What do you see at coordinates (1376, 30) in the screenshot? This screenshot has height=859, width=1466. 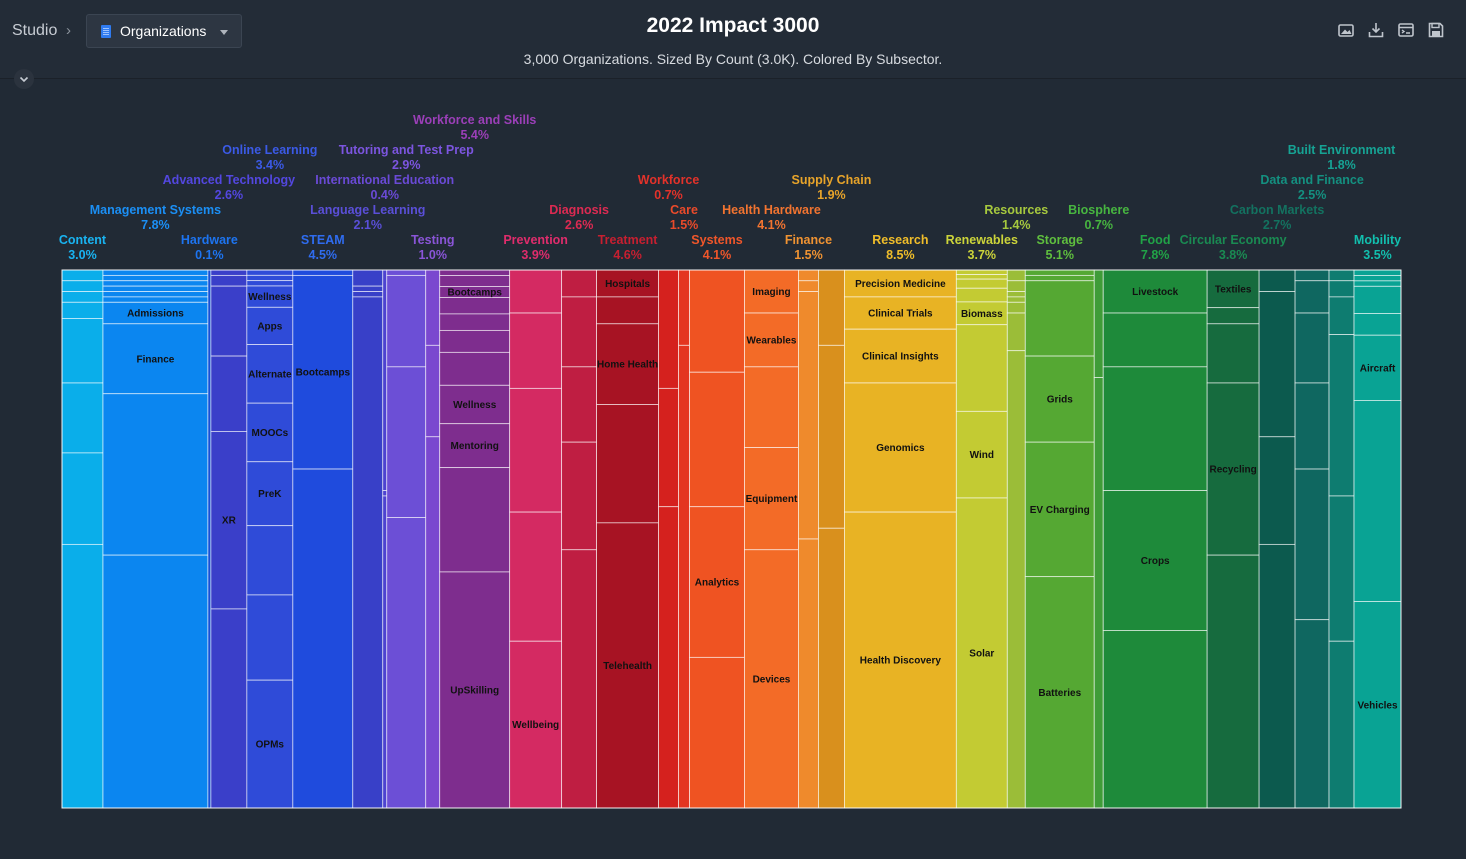 I see `download-icon` at bounding box center [1376, 30].